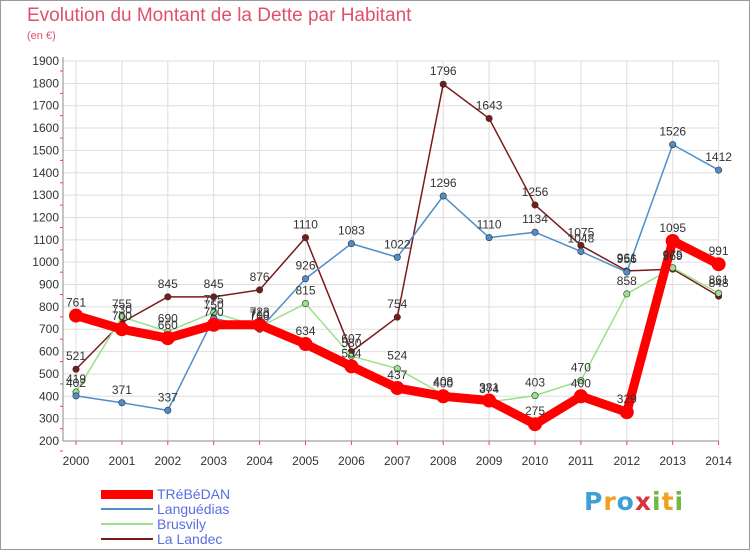 The image size is (750, 550). I want to click on data-label: 1083, so click(351, 231).